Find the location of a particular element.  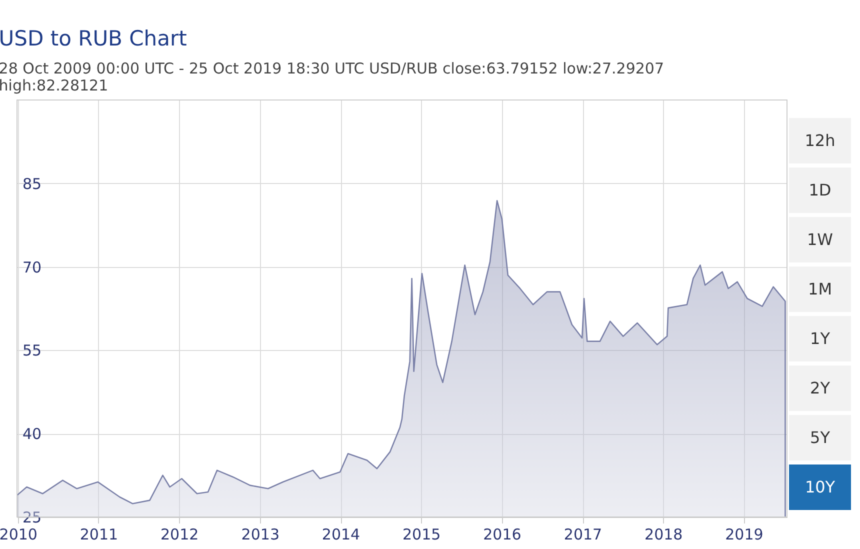

x-tick-label: 2019 is located at coordinates (744, 535).